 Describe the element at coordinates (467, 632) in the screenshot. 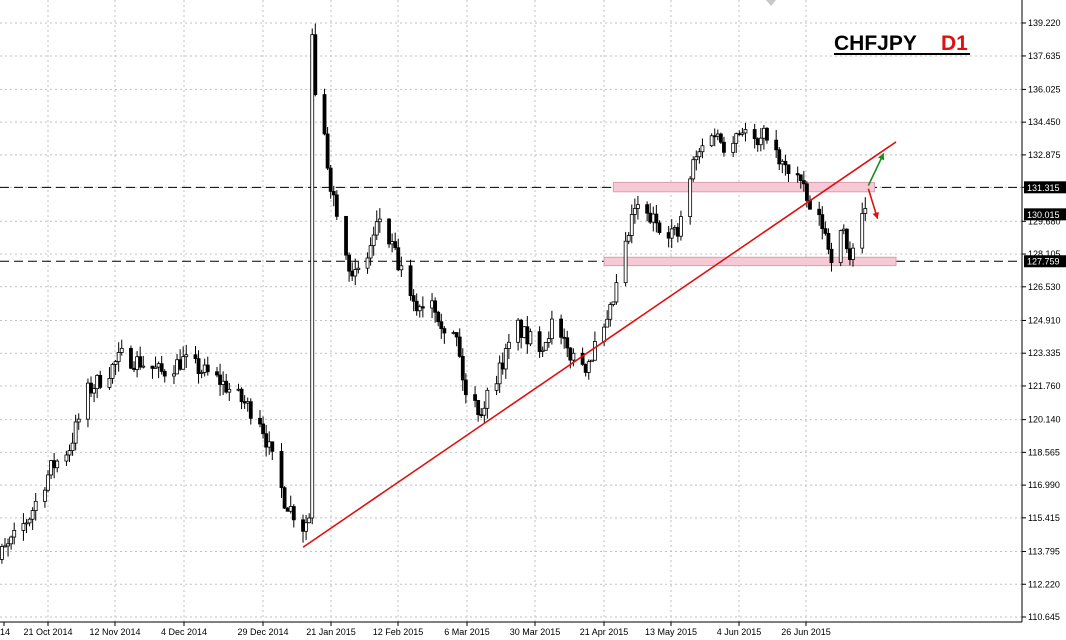

I see `x-tick-label: 6 Mar 2015` at that location.